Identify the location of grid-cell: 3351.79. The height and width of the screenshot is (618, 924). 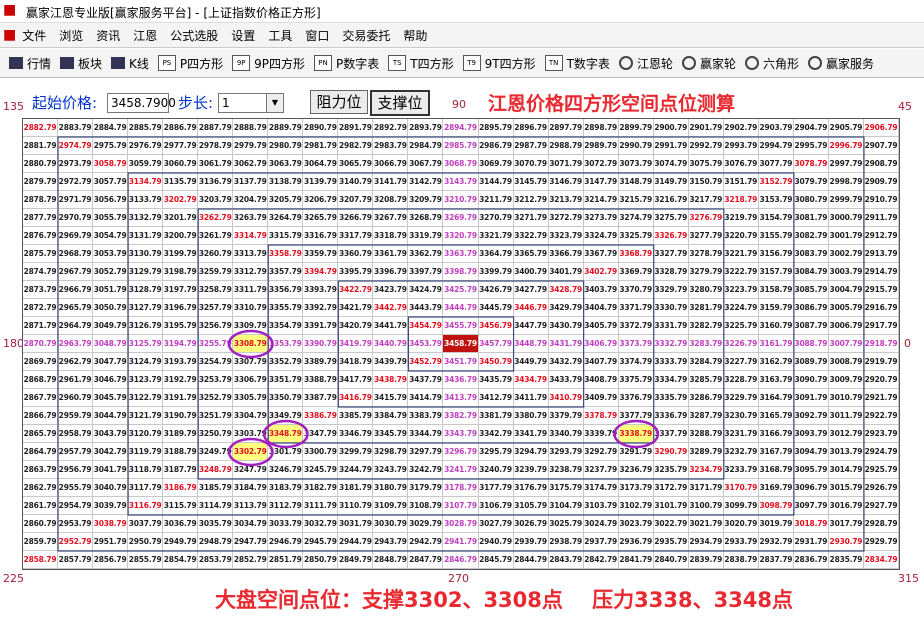
(286, 380).